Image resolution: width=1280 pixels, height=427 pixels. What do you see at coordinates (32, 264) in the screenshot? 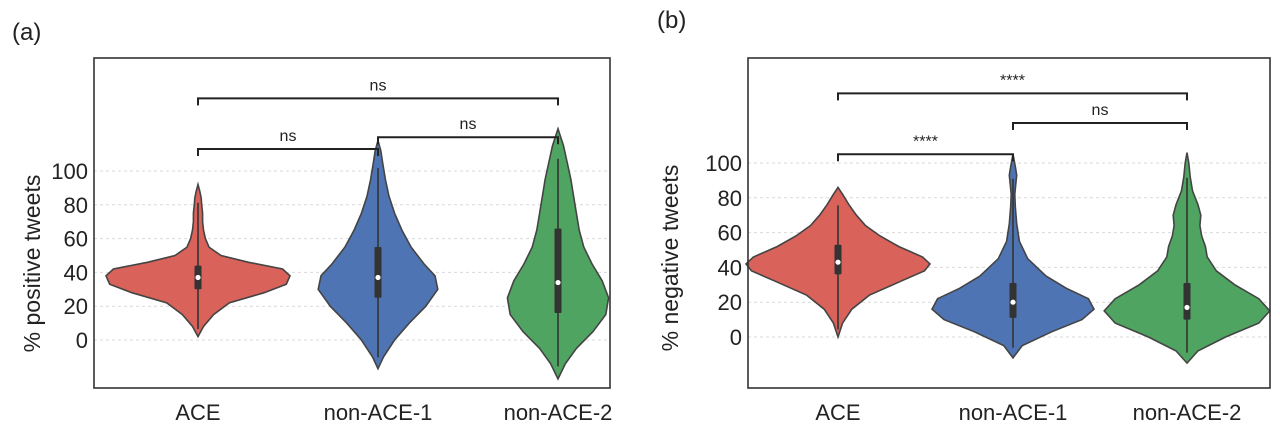
I see `y-axis-label: % positive tweets` at bounding box center [32, 264].